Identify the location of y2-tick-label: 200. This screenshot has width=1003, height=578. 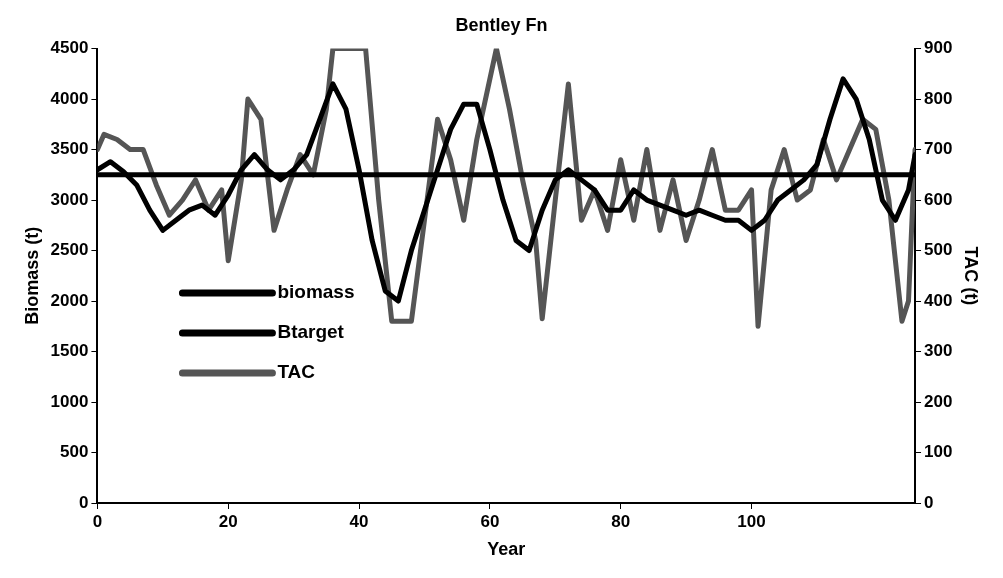
(938, 401).